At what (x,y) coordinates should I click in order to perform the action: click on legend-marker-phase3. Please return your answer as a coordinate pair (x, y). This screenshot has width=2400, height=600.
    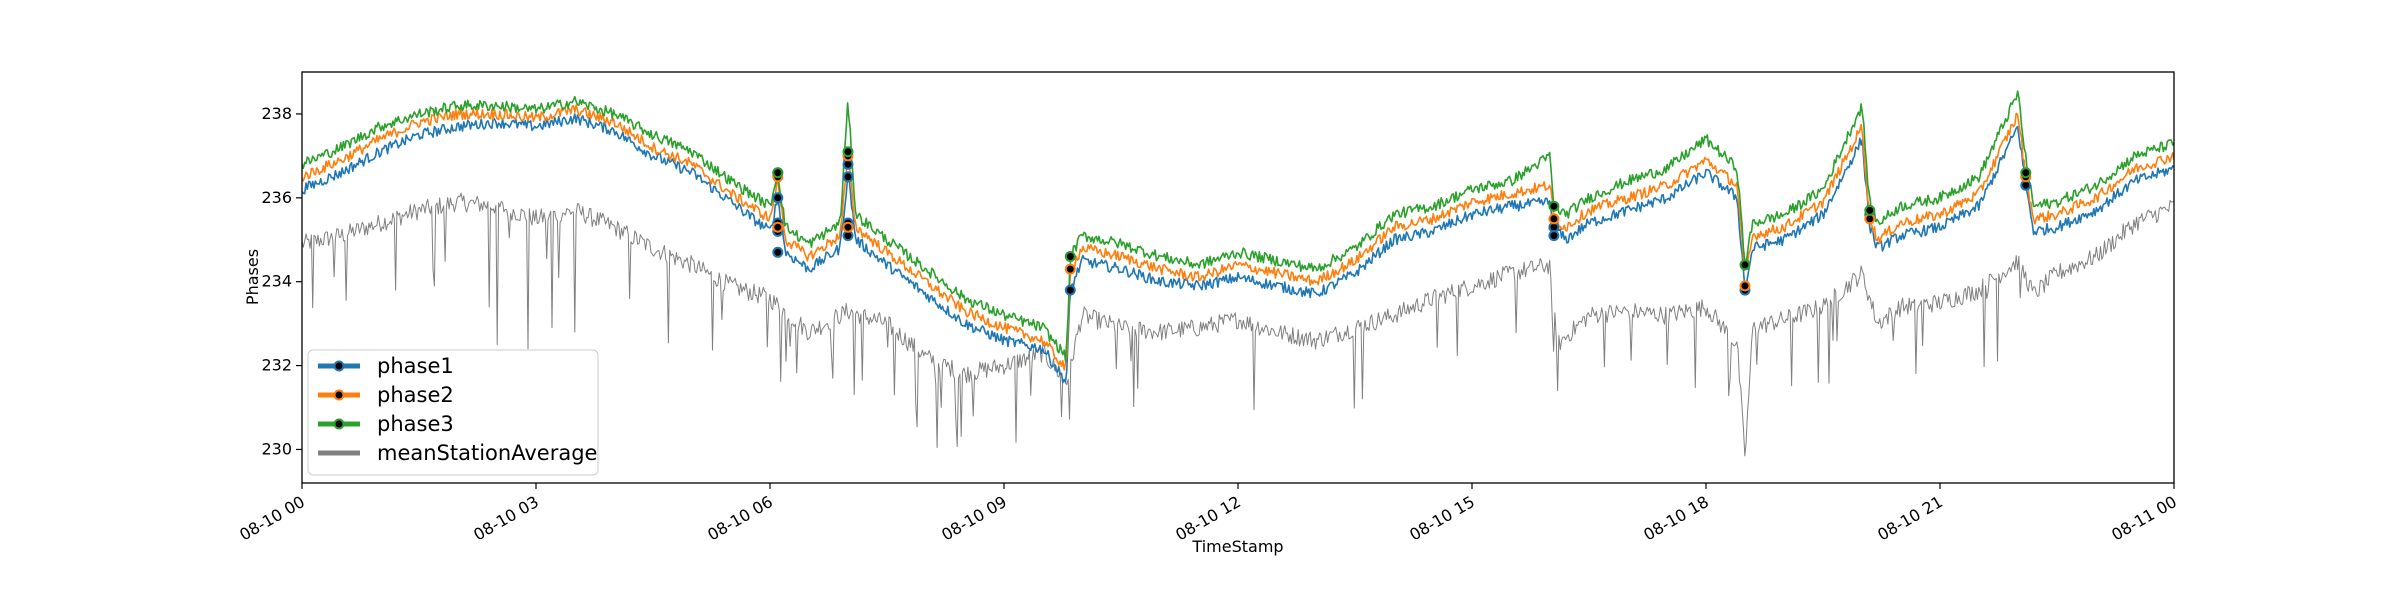
    Looking at the image, I should click on (339, 424).